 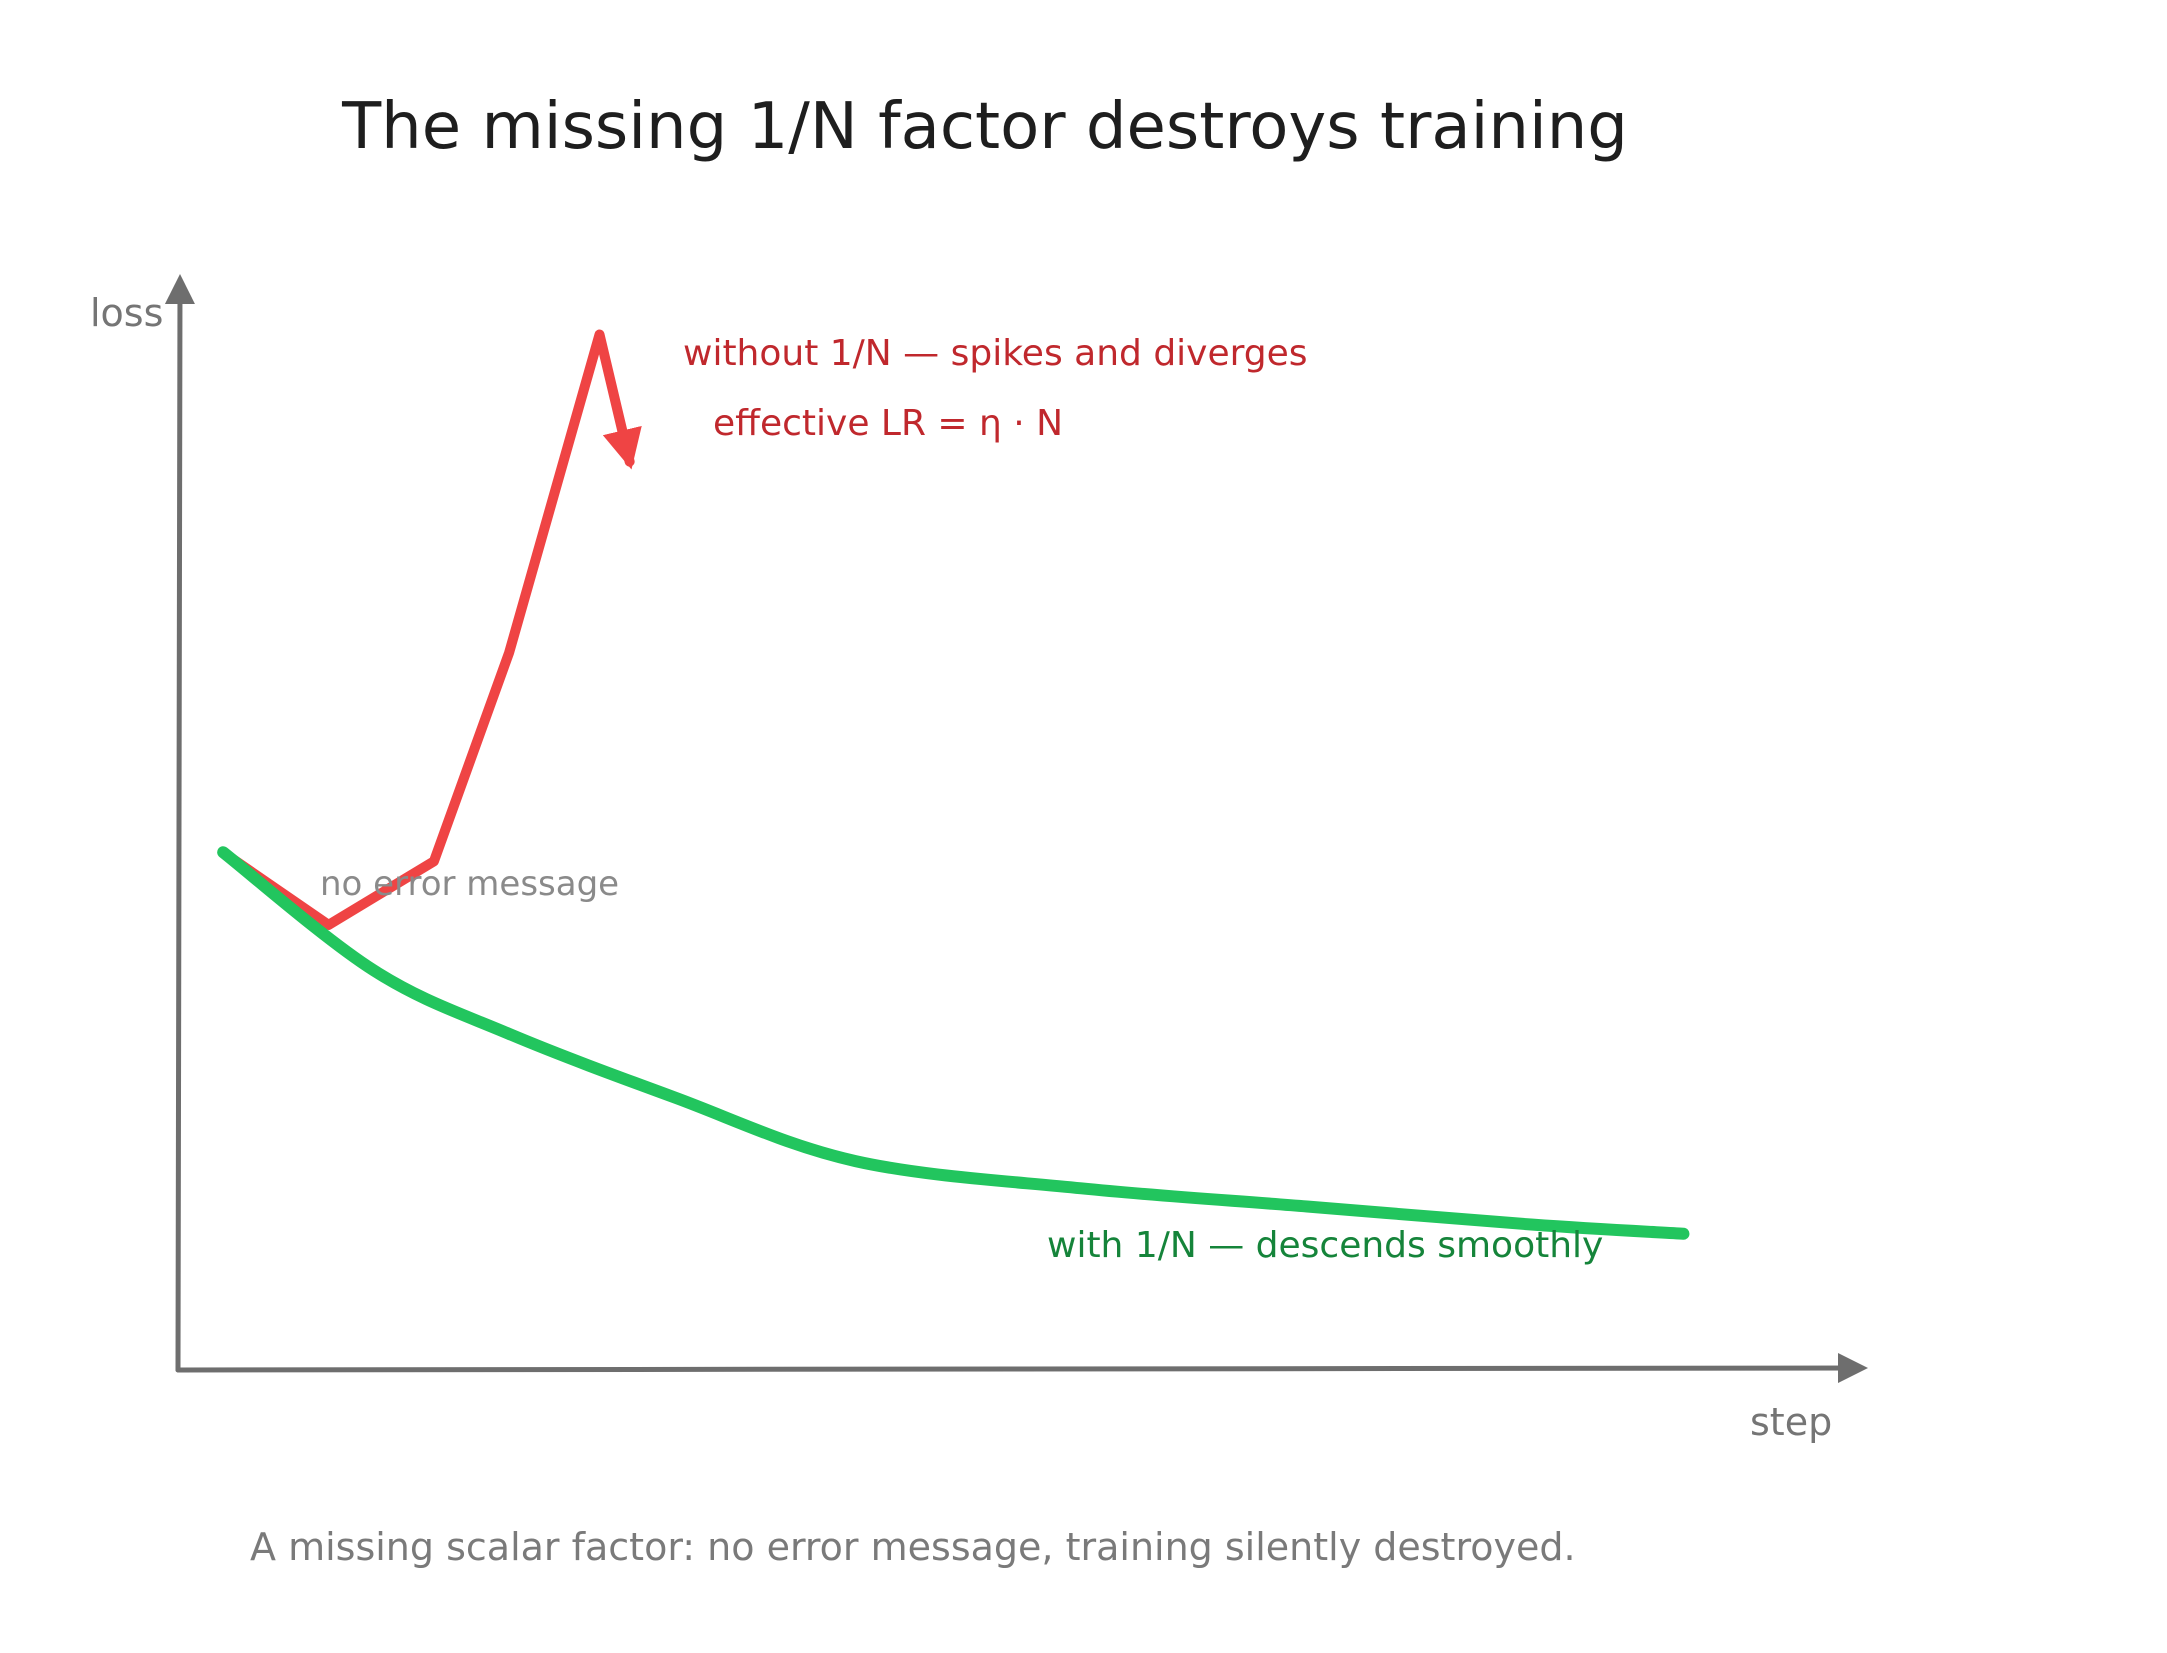 What do you see at coordinates (179, 823) in the screenshot?
I see `y-axis-line` at bounding box center [179, 823].